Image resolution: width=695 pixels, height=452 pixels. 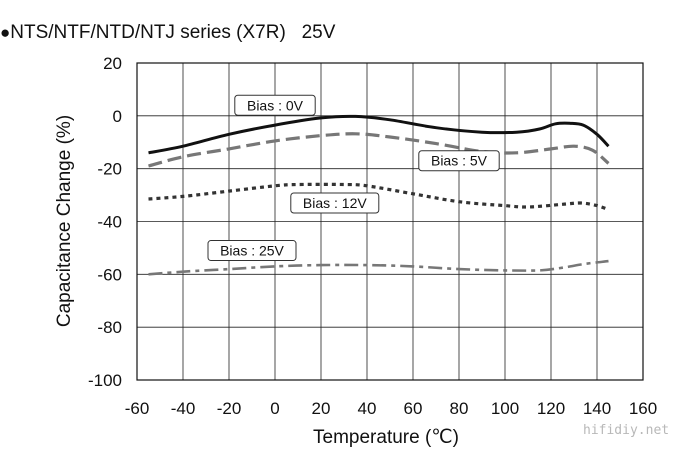 I want to click on x-tick-label: 0, so click(x=274, y=408).